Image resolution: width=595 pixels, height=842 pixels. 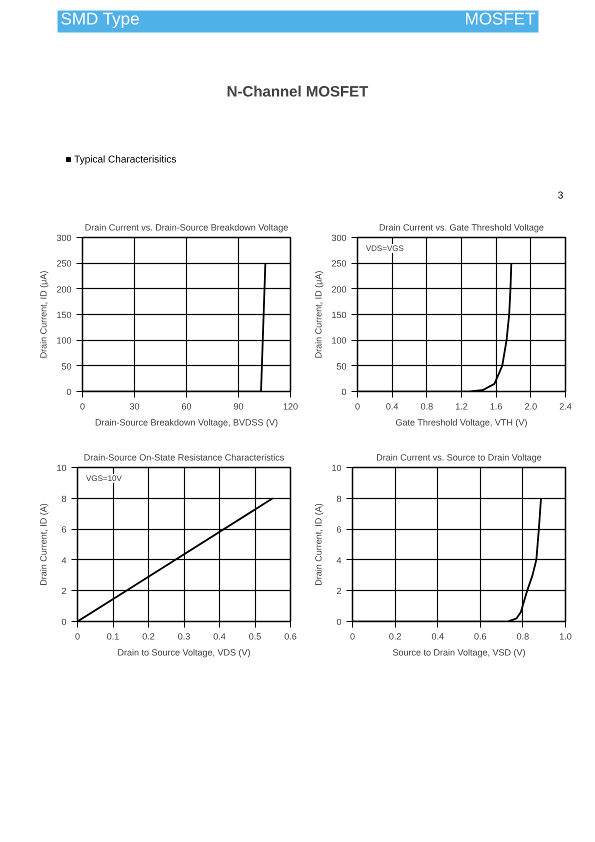 I want to click on x-axis-title: Source to Drain Voltage, VSD (V), so click(x=459, y=653).